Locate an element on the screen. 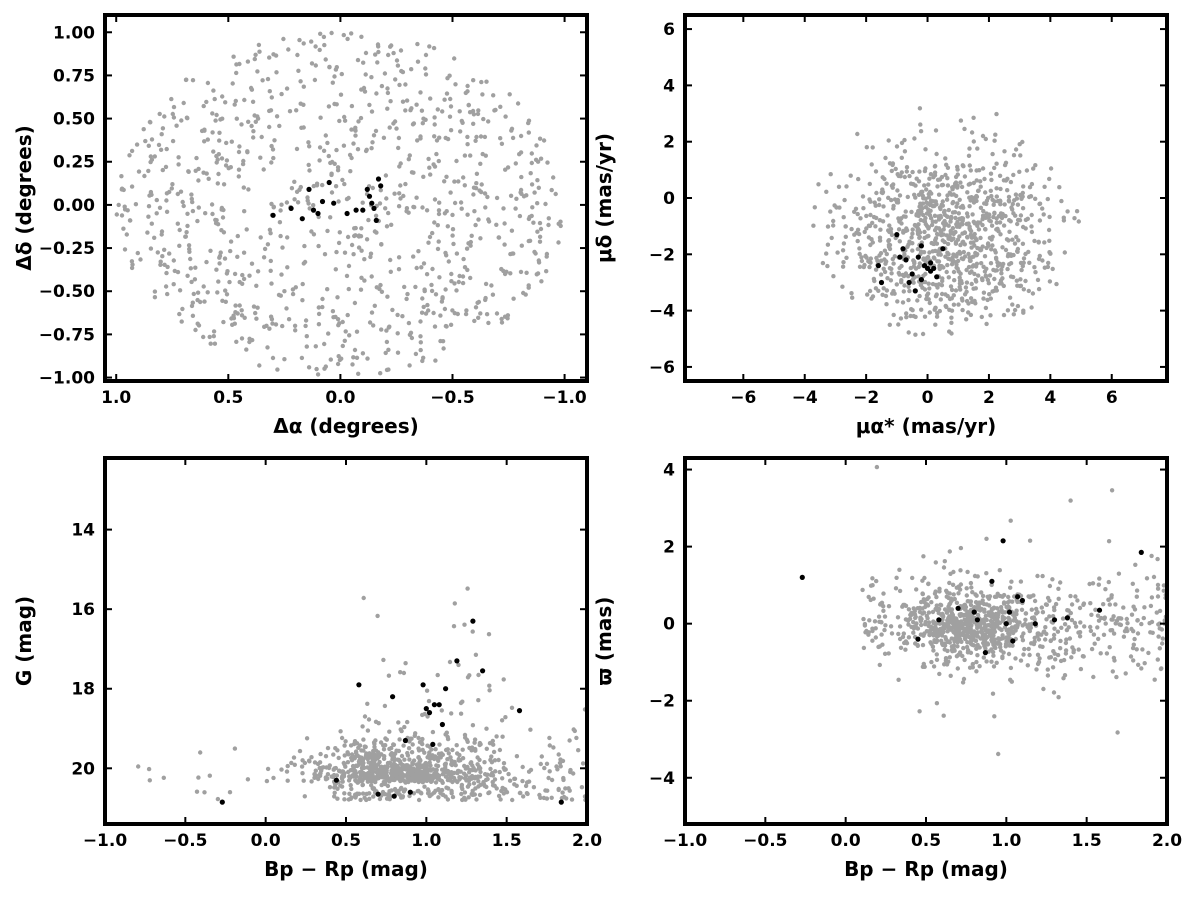 The width and height of the screenshot is (1200, 900). member-star is located at coordinates (423, 685).